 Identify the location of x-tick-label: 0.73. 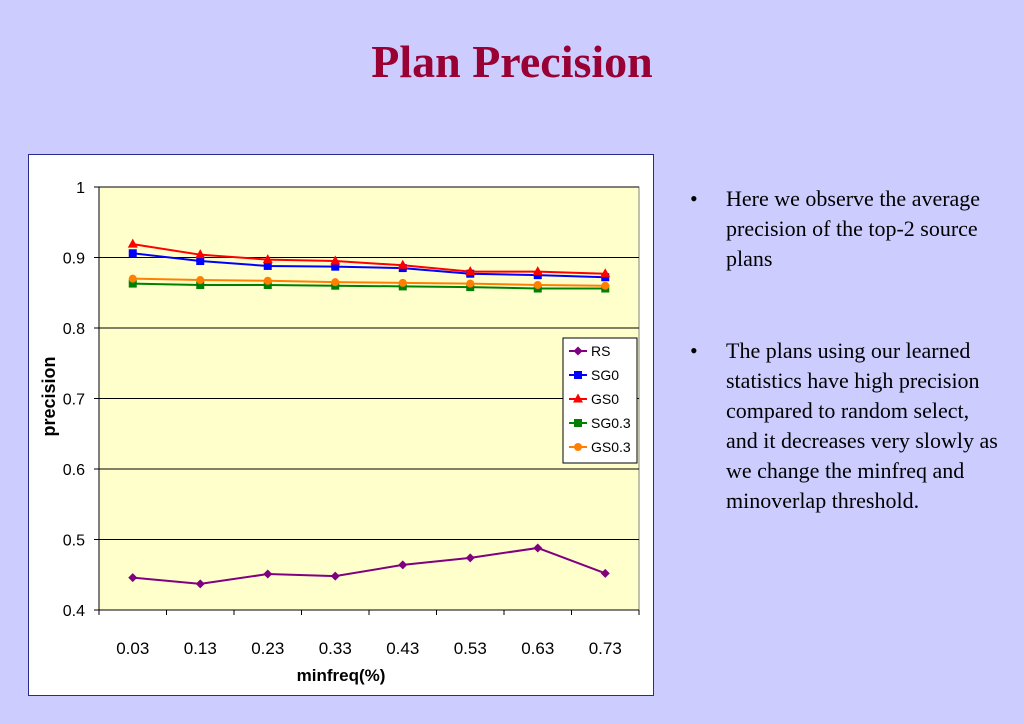
(605, 648).